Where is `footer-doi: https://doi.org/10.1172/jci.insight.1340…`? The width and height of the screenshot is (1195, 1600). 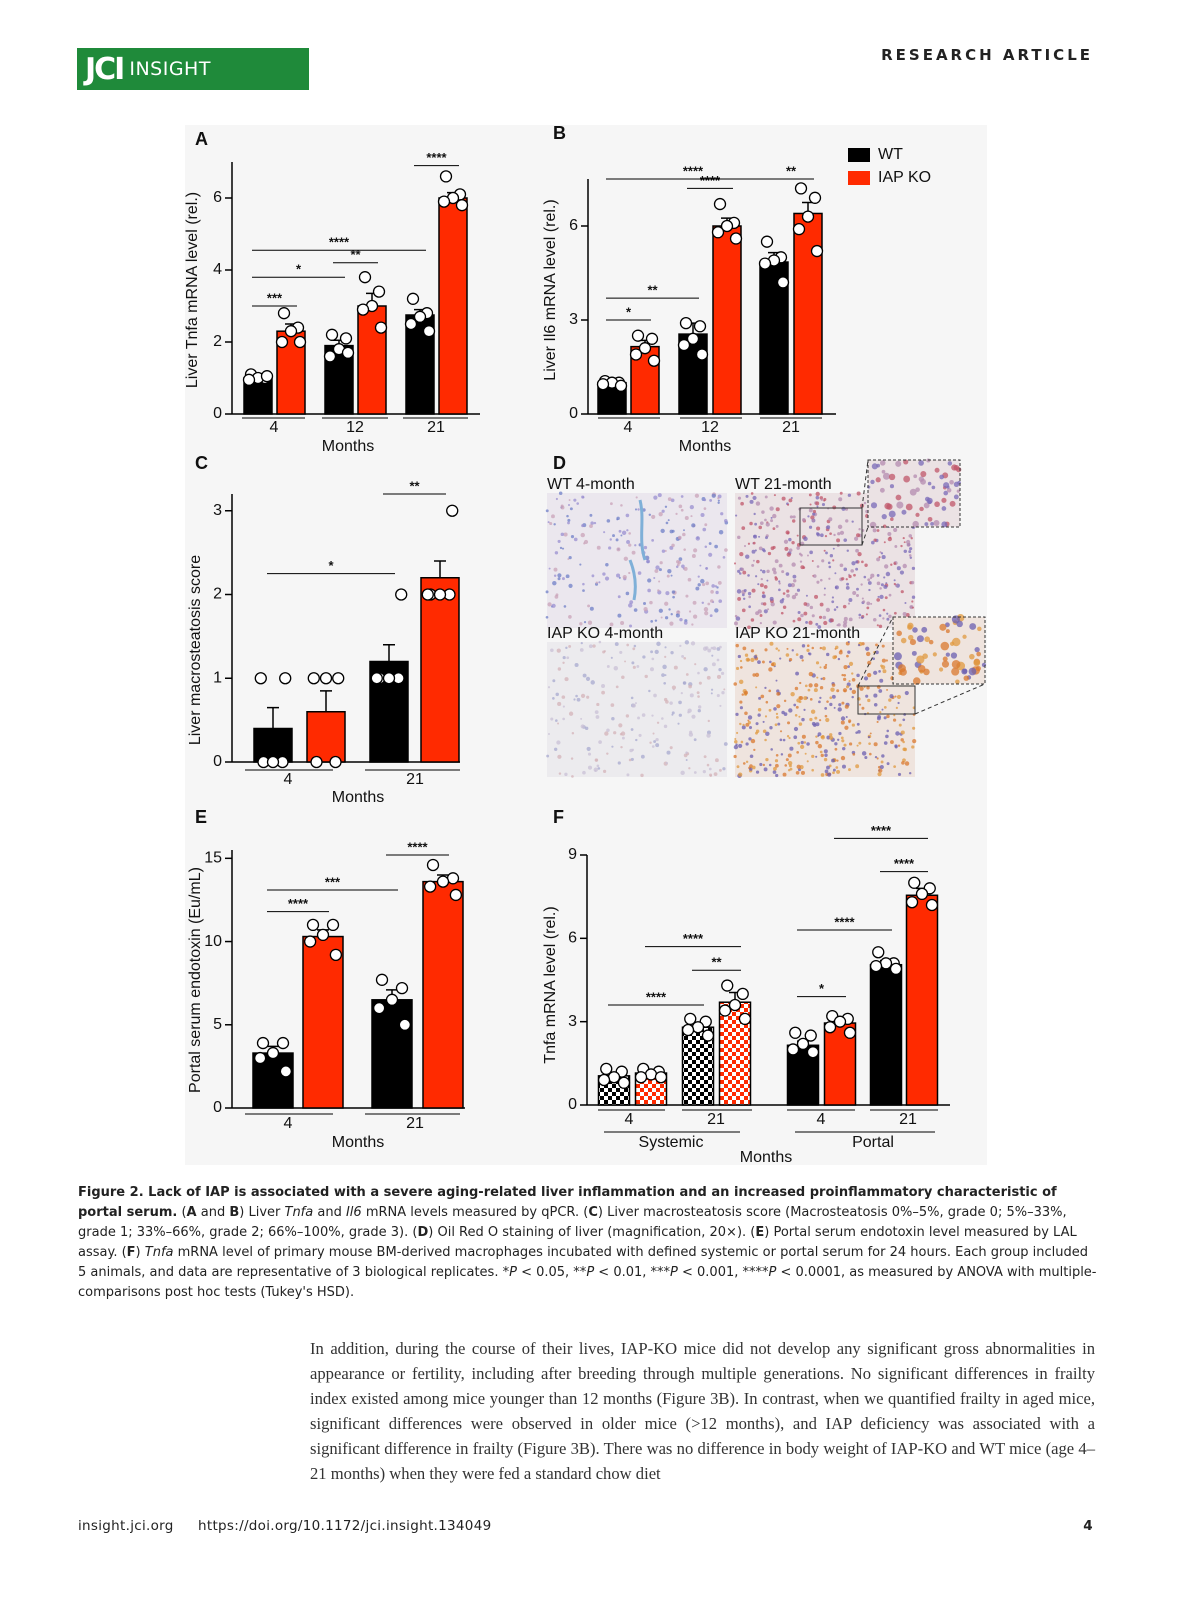 footer-doi: https://doi.org/10.1172/jci.insight.1340… is located at coordinates (345, 1526).